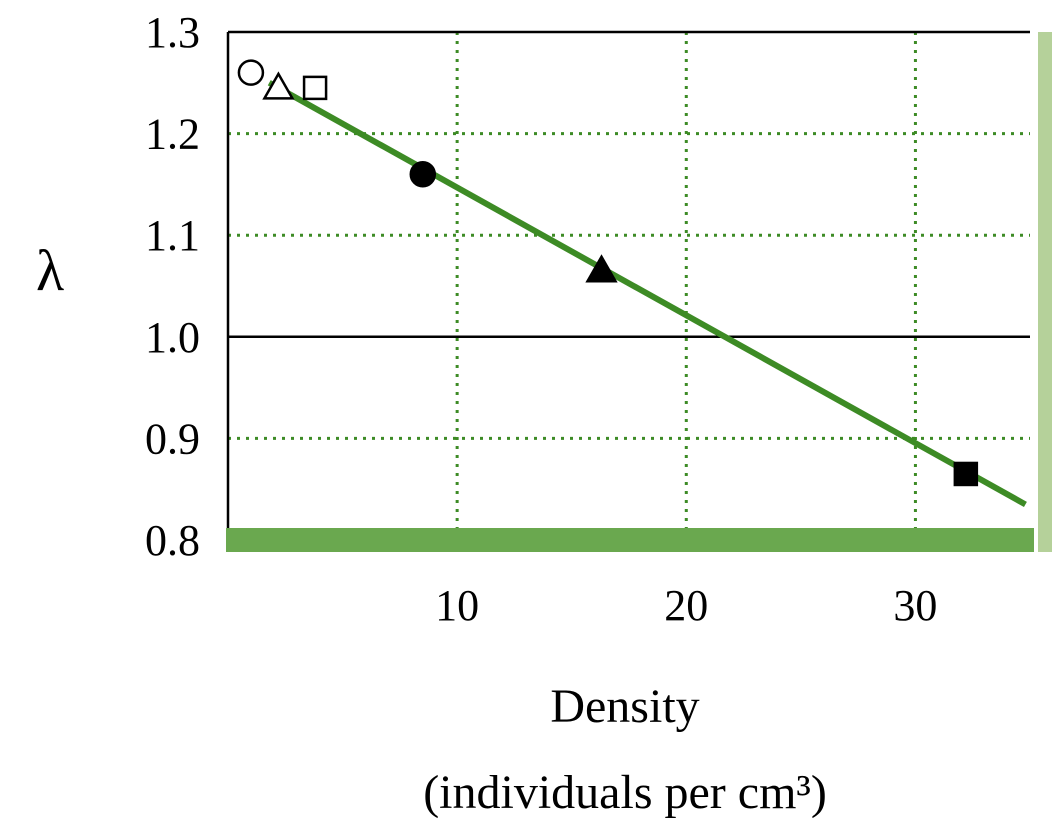  What do you see at coordinates (630, 540) in the screenshot?
I see `x-axis-band` at bounding box center [630, 540].